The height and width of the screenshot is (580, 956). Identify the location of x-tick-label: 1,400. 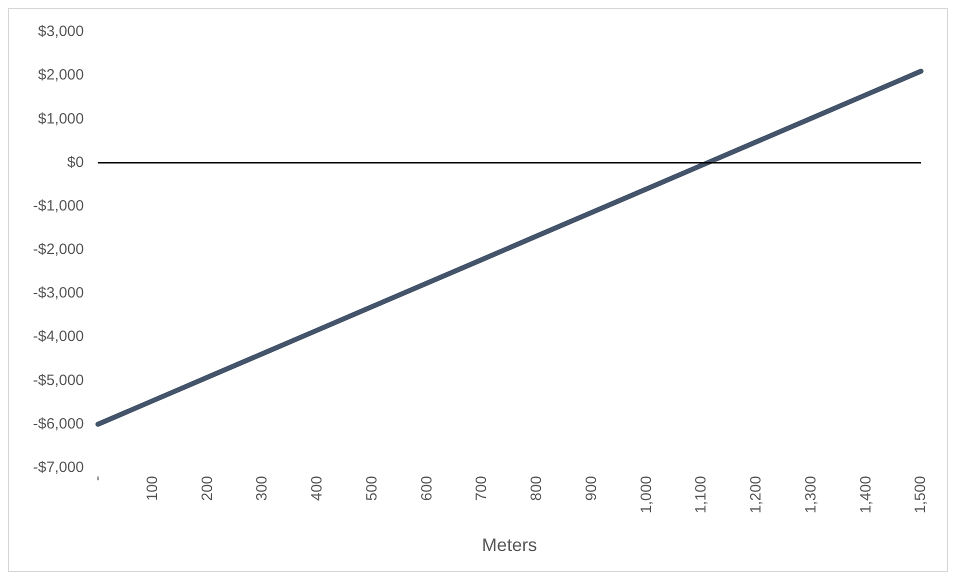
(865, 495).